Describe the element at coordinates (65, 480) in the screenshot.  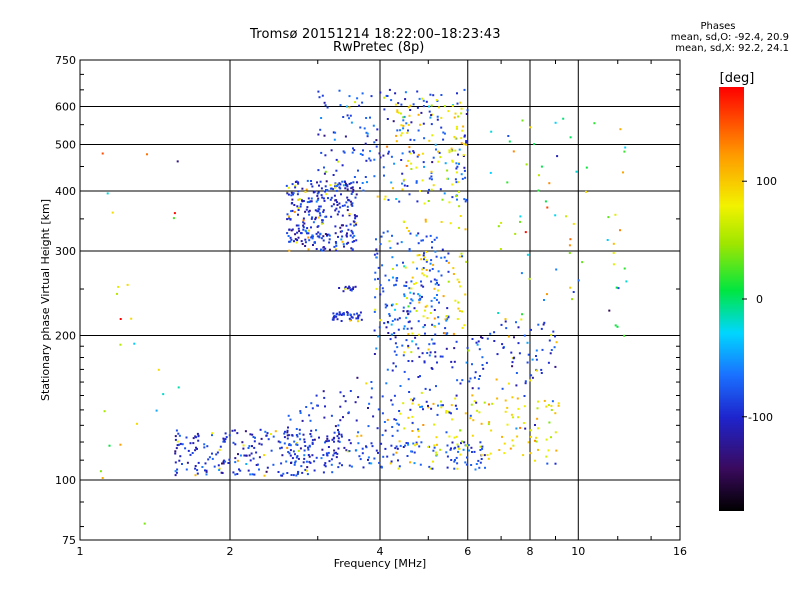
I see `y-tick-label: 100` at that location.